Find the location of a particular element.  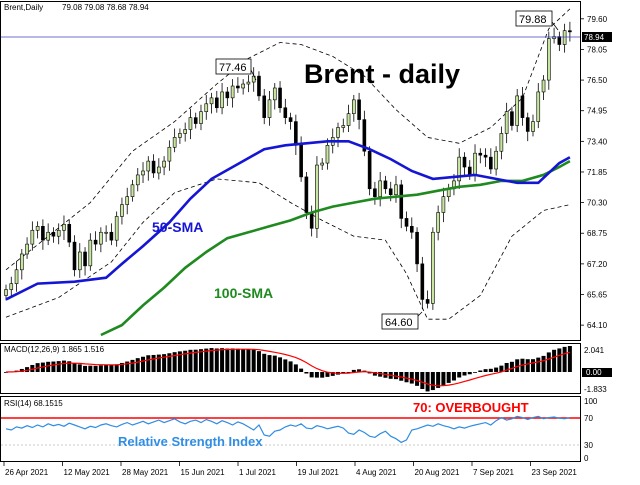

macd-label: MACD(12,26,9) 1.865 1.516 is located at coordinates (54, 349).